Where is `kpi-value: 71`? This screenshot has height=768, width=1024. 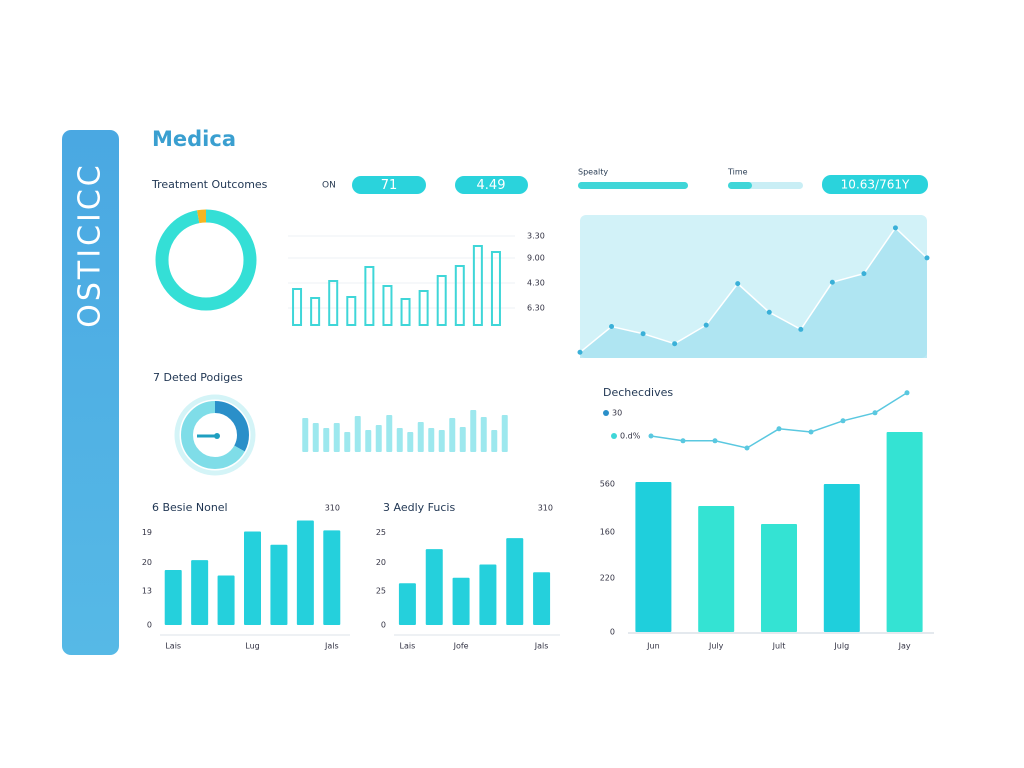
kpi-value: 71 is located at coordinates (389, 185).